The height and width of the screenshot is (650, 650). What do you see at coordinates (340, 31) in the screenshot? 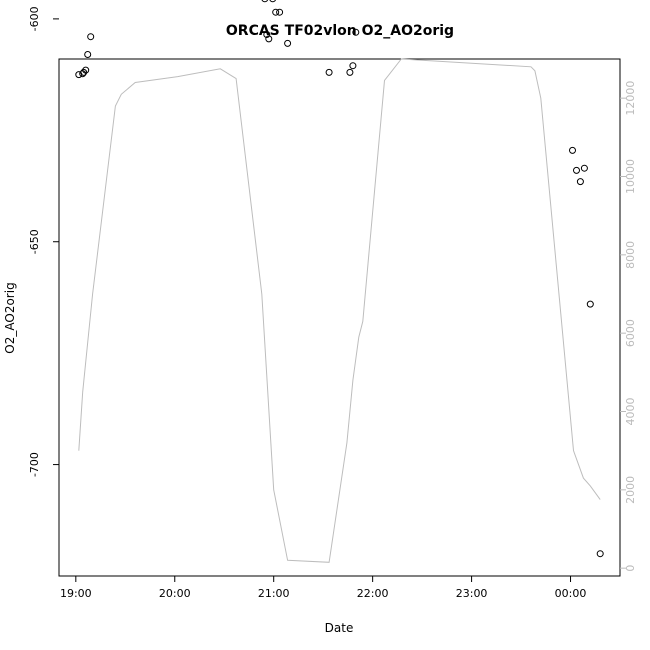
I see `chart-title: ORCAS TF02vlon O2_AO2orig` at bounding box center [340, 31].